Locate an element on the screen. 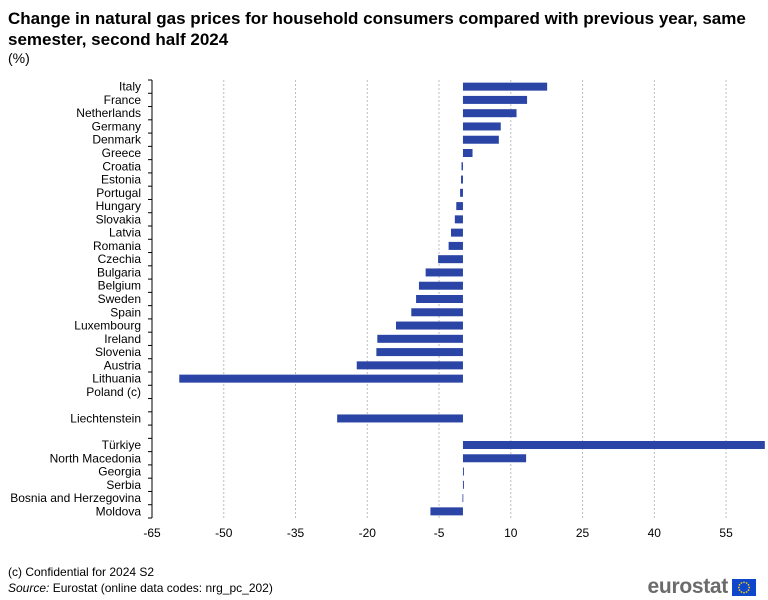 This screenshot has height=600, width=768. category-label: Spain is located at coordinates (125, 312).